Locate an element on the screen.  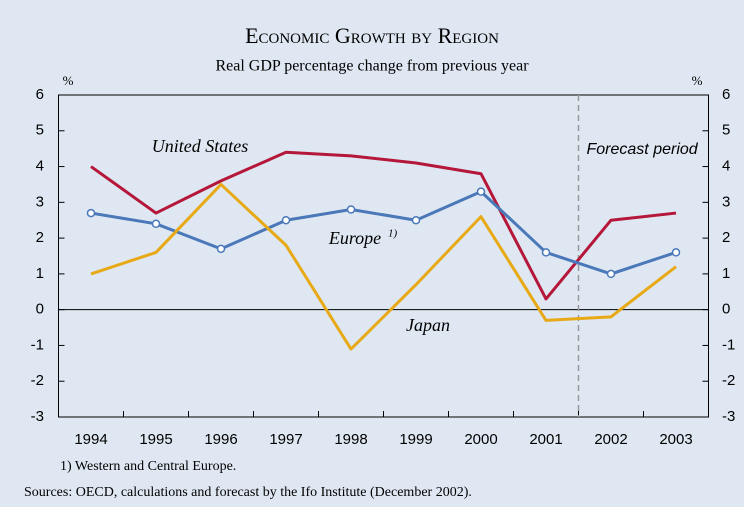
series-label: Japan is located at coordinates (428, 325).